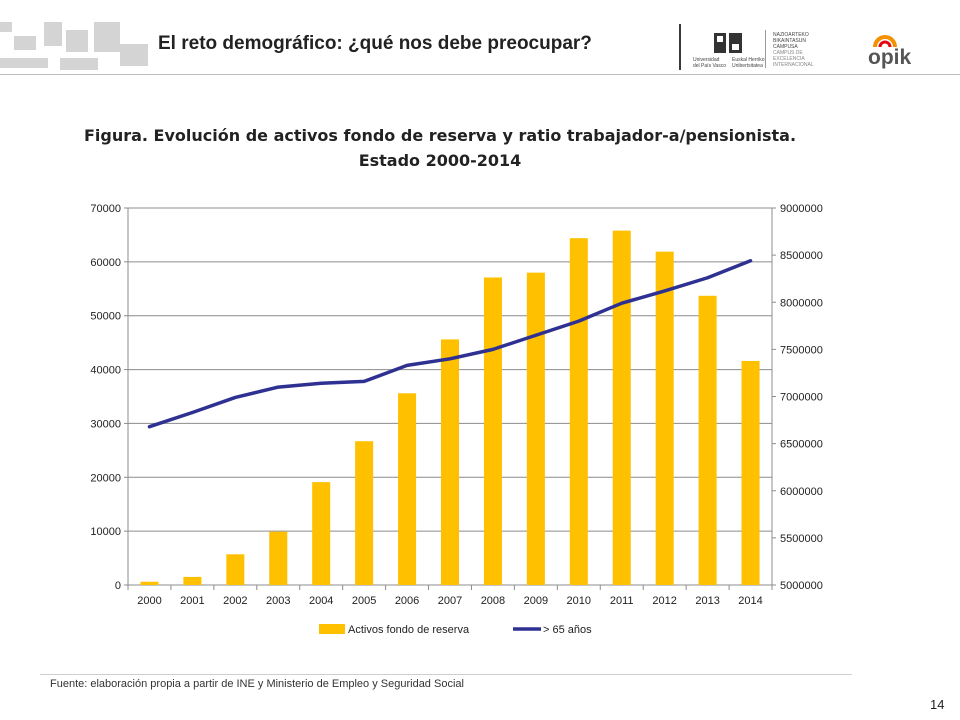  What do you see at coordinates (937, 704) in the screenshot?
I see `page-number: 14` at bounding box center [937, 704].